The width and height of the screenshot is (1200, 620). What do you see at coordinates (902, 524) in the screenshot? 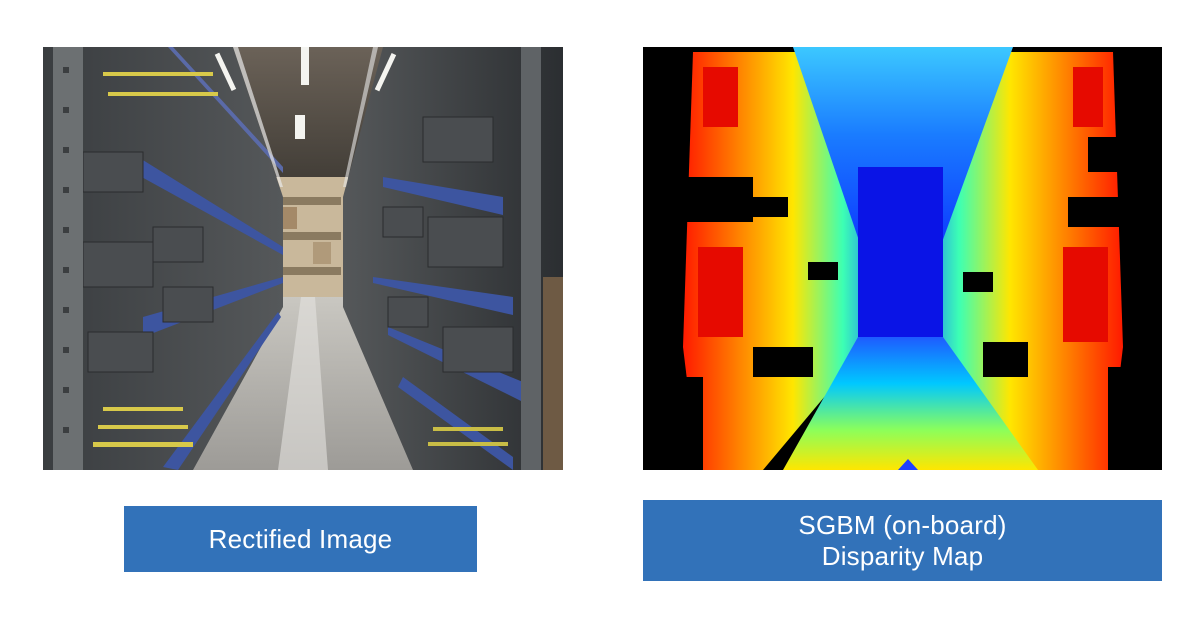
I see `disparity-map-caption-line1: SGBM (on-board)` at bounding box center [902, 524].